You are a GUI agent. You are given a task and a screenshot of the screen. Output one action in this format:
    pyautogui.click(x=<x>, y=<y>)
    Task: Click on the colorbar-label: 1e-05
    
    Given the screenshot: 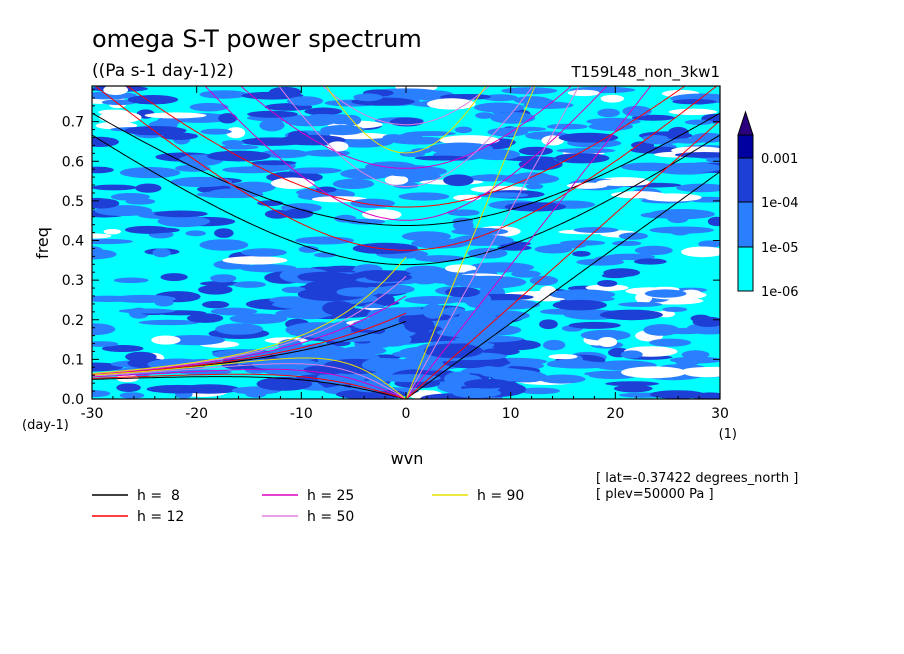 What is the action you would take?
    pyautogui.click(x=780, y=248)
    